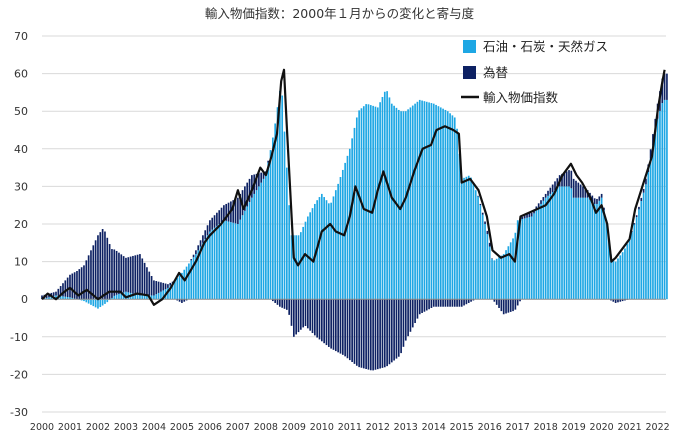 This screenshot has height=437, width=679. Describe the element at coordinates (154, 427) in the screenshot. I see `x-tick-label: 2004` at that location.